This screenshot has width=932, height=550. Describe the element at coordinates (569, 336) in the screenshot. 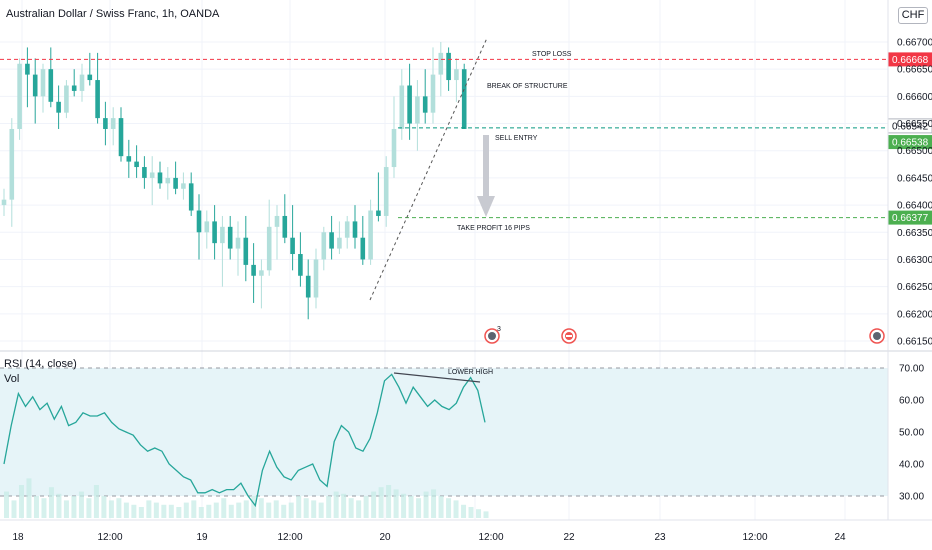

I see `event-icon-flag` at that location.